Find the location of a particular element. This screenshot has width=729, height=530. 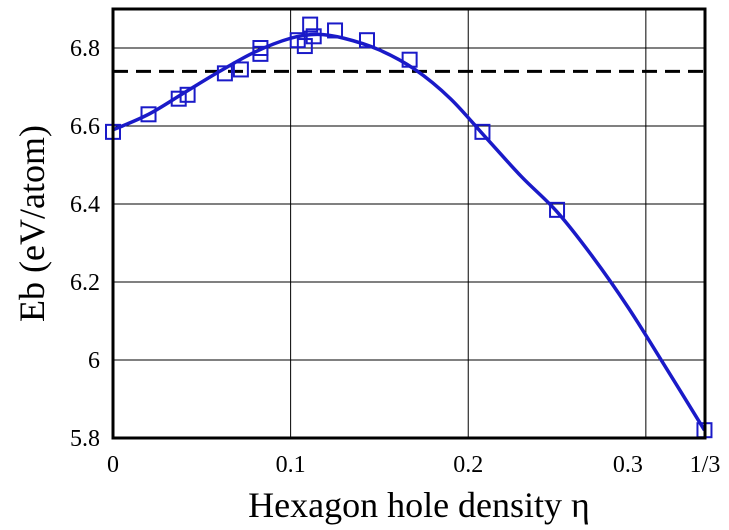

x-tick-label: 0 is located at coordinates (113, 465).